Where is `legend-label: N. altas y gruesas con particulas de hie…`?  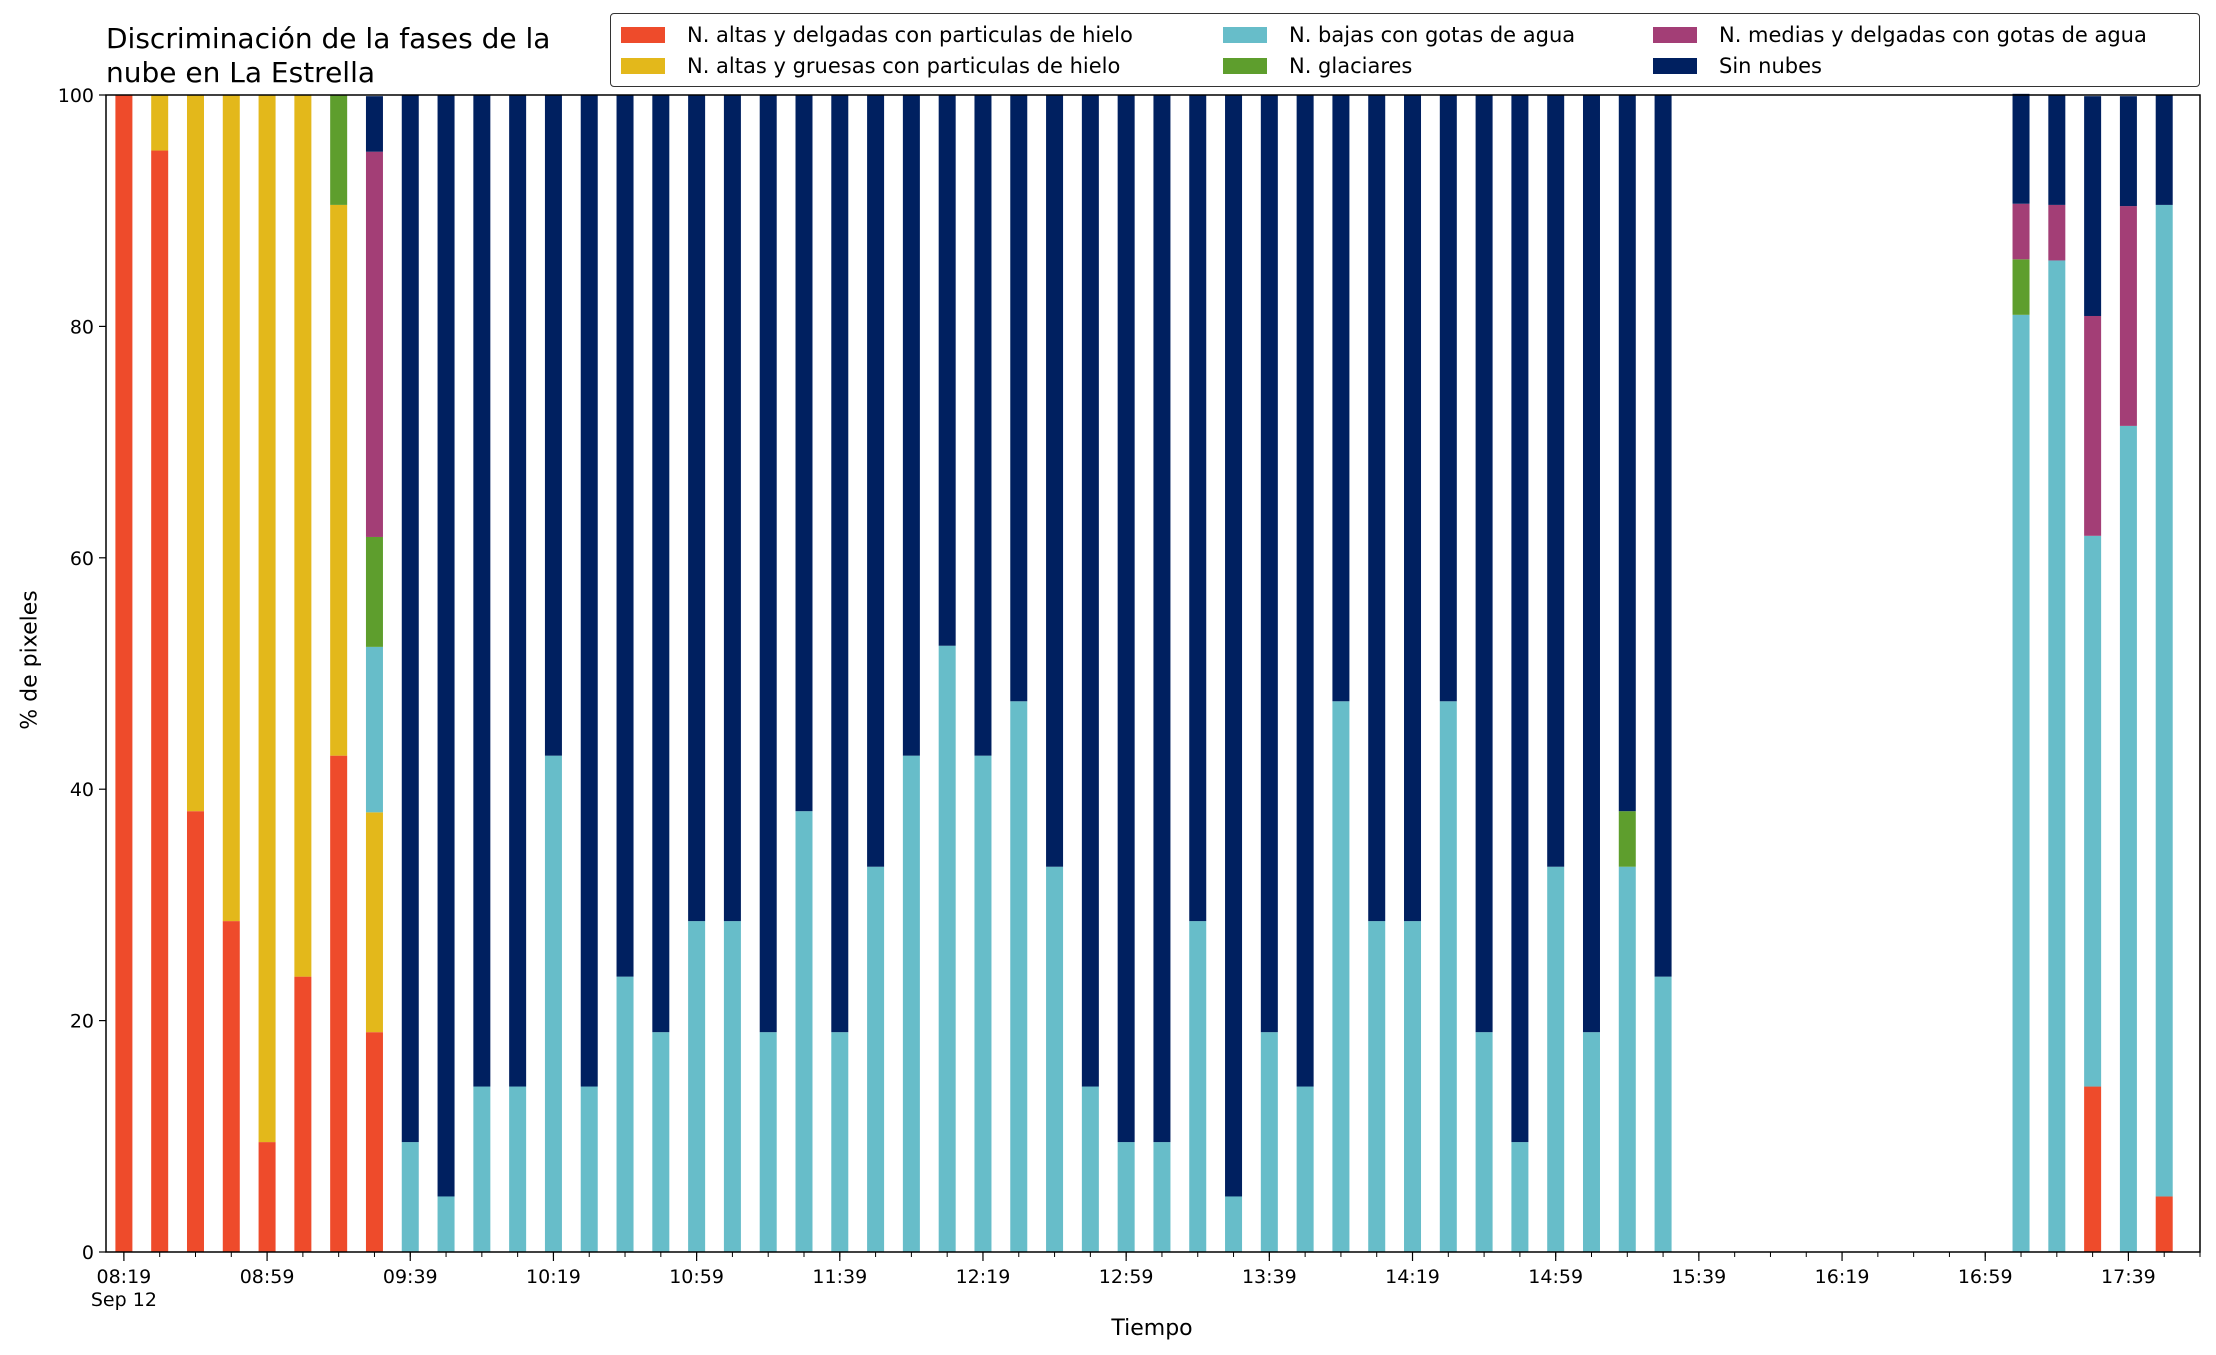
legend-label: N. altas y gruesas con particulas de hie… is located at coordinates (904, 66).